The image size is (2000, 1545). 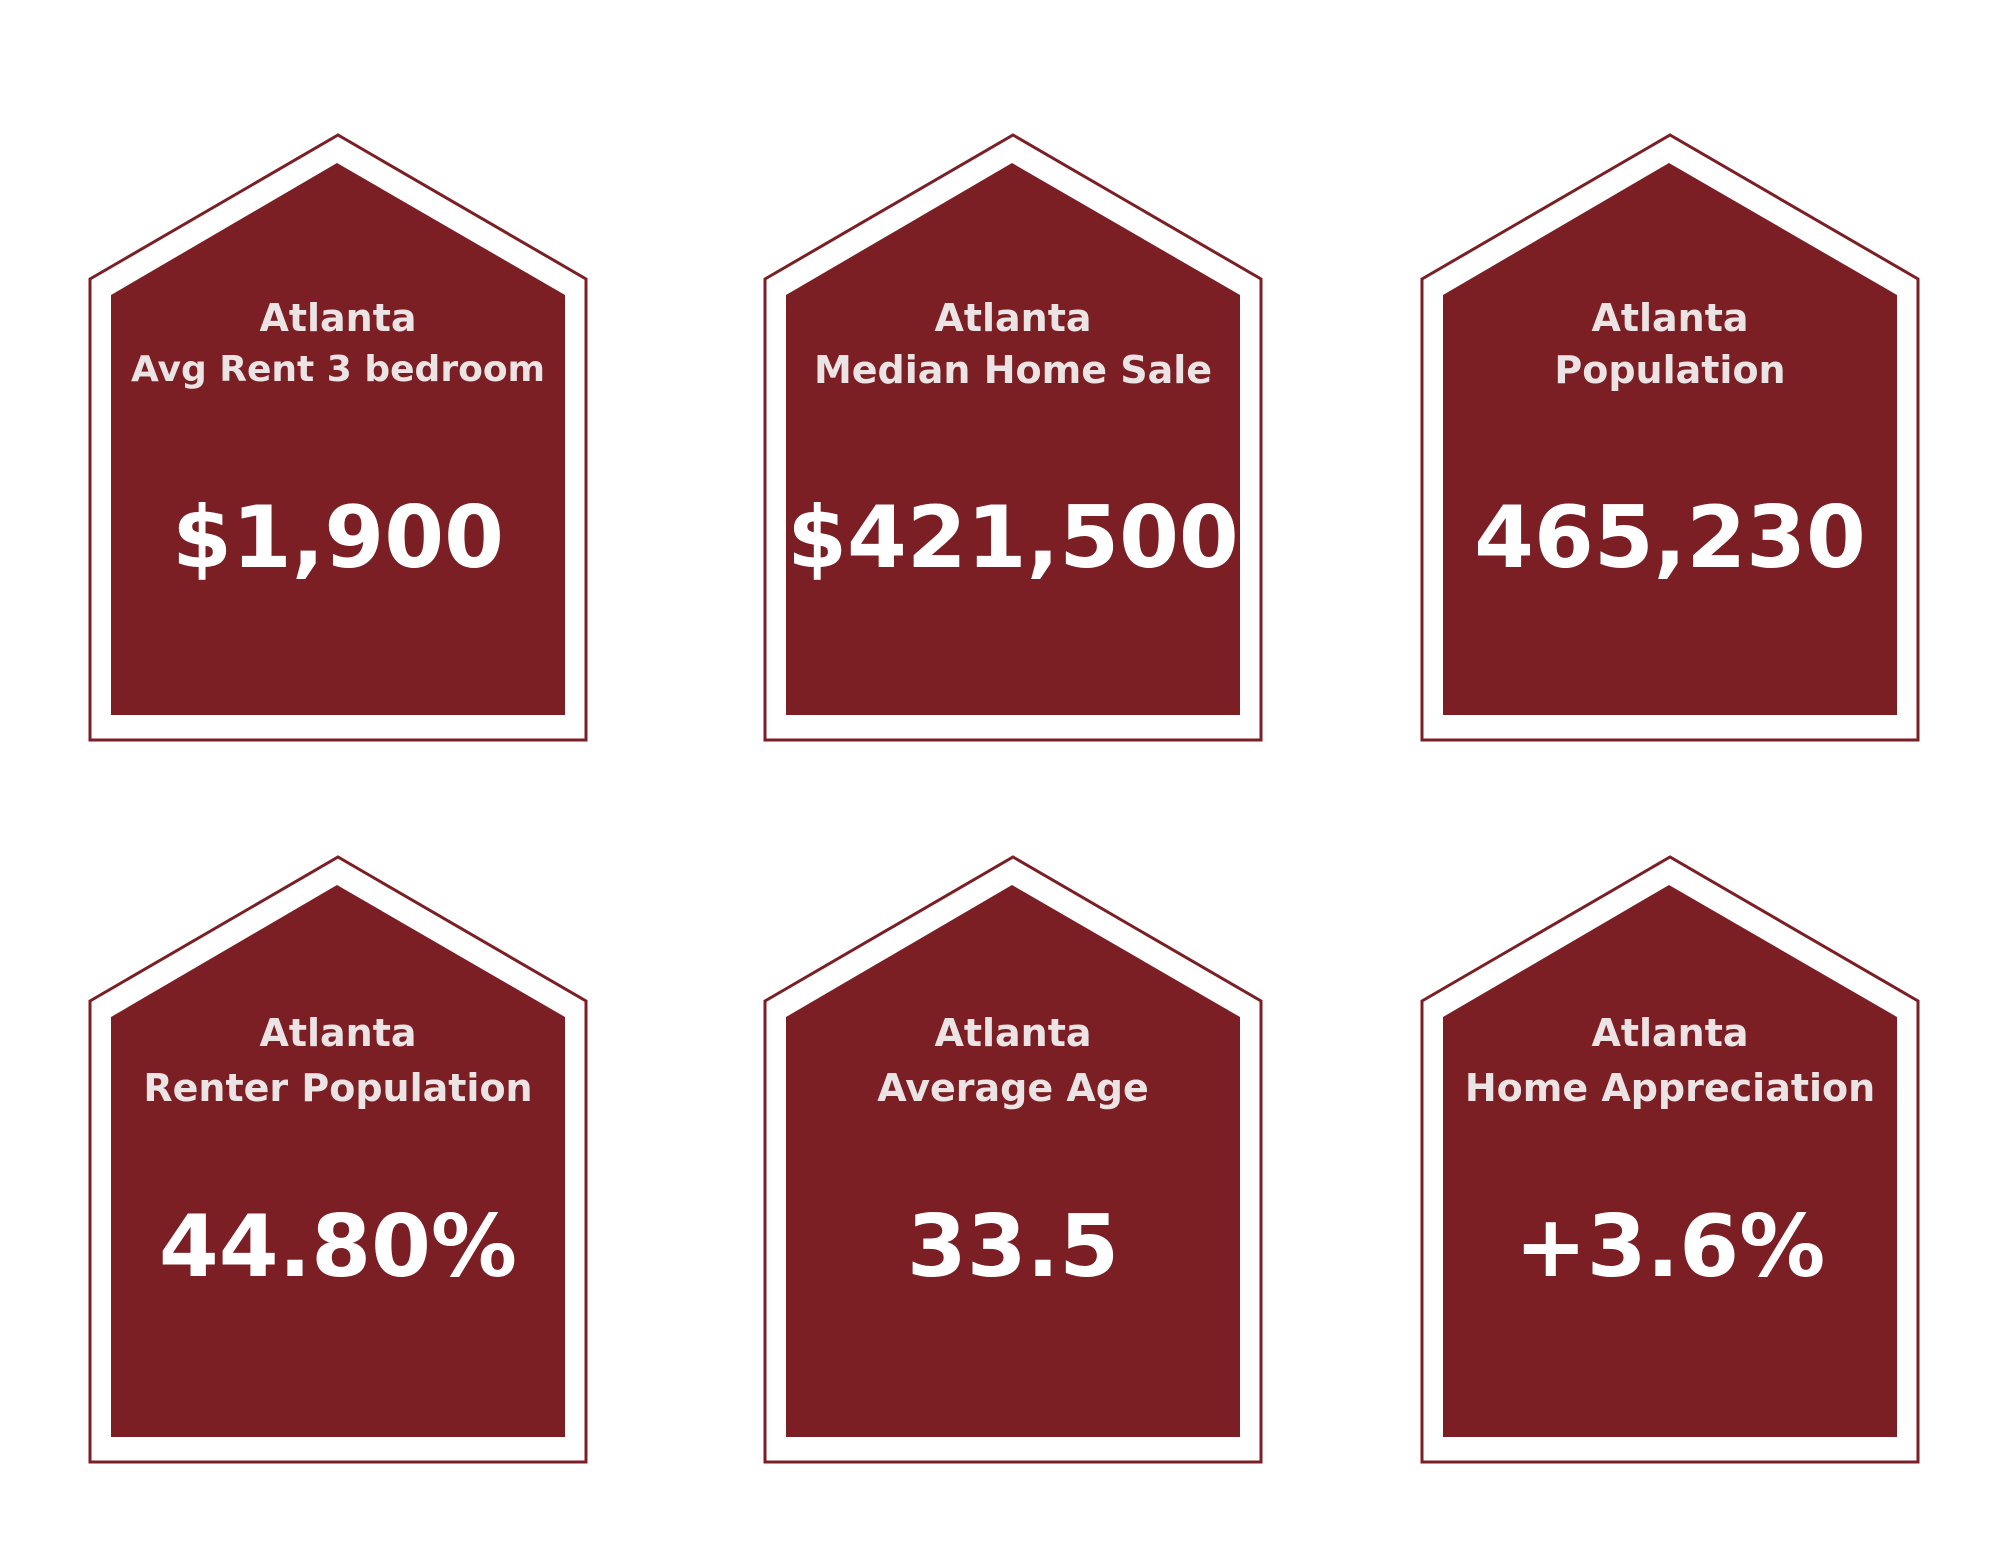 I want to click on card-value: +3.6%, so click(x=1670, y=1247).